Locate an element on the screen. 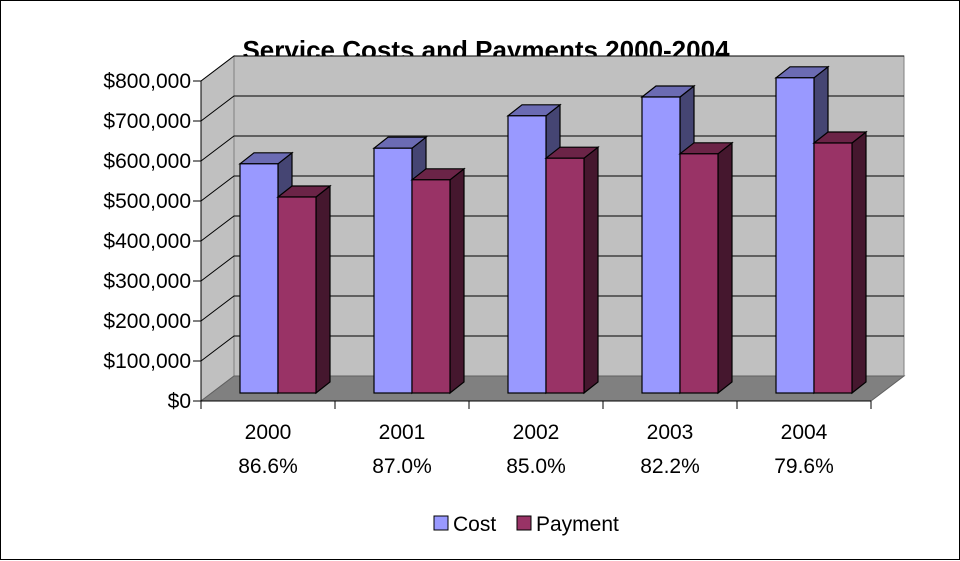 Image resolution: width=960 pixels, height=561 pixels. x-tick-sublabel: 85.0% is located at coordinates (536, 466).